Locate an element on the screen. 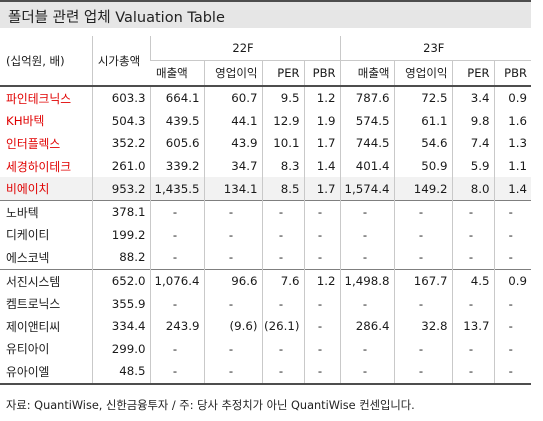 The height and width of the screenshot is (421, 543). cell-per-23f: 5.9 is located at coordinates (472, 166).